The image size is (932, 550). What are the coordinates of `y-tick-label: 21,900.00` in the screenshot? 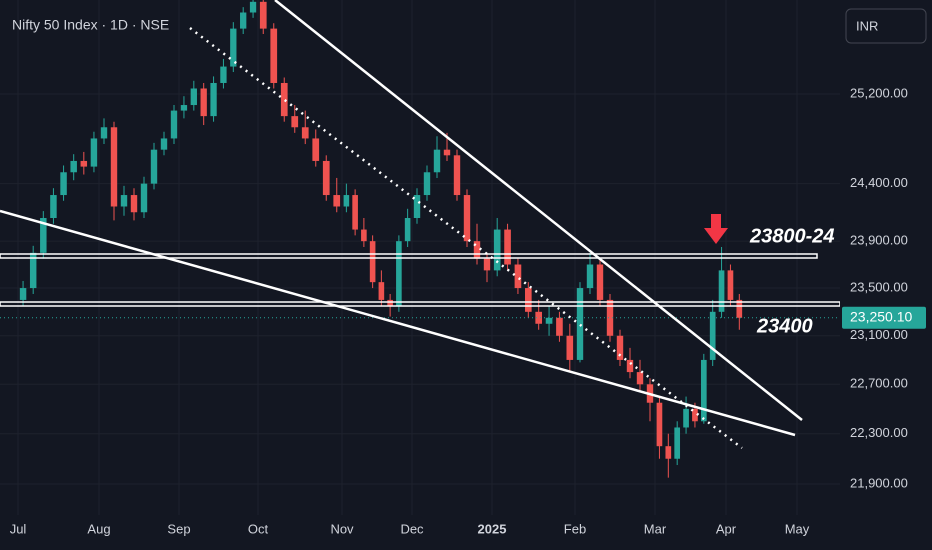 It's located at (879, 482).